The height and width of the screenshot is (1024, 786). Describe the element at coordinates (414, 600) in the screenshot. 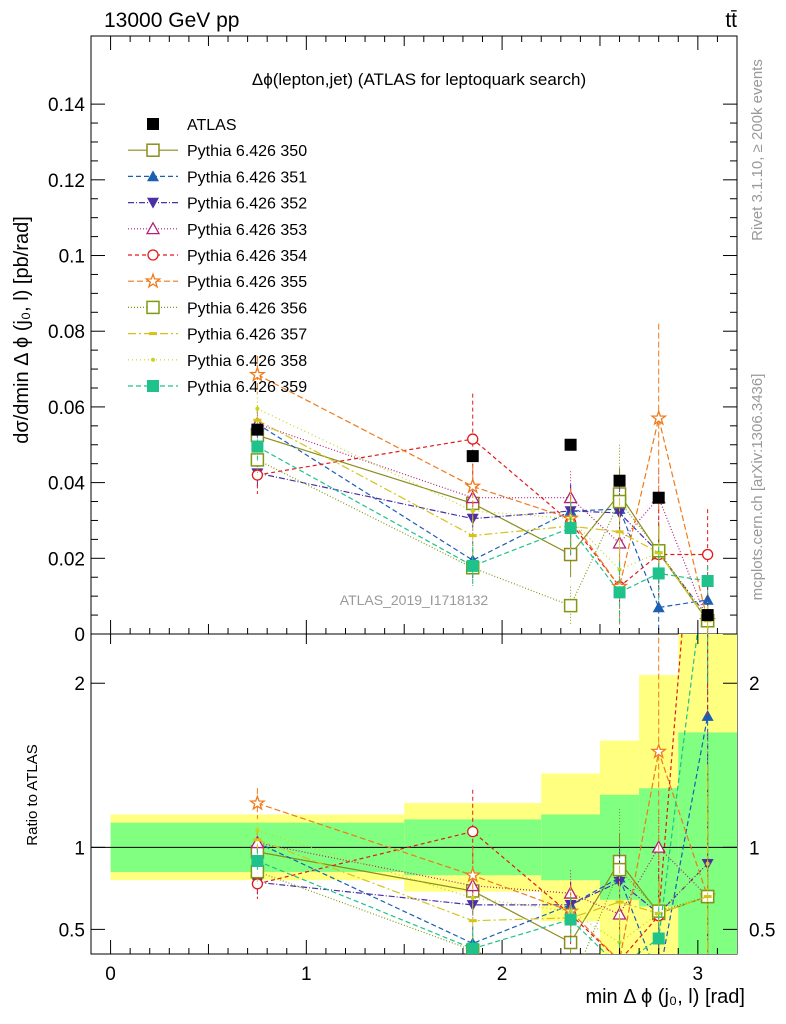

I see `analysis-label: ATLAS_2019_I1718132` at that location.